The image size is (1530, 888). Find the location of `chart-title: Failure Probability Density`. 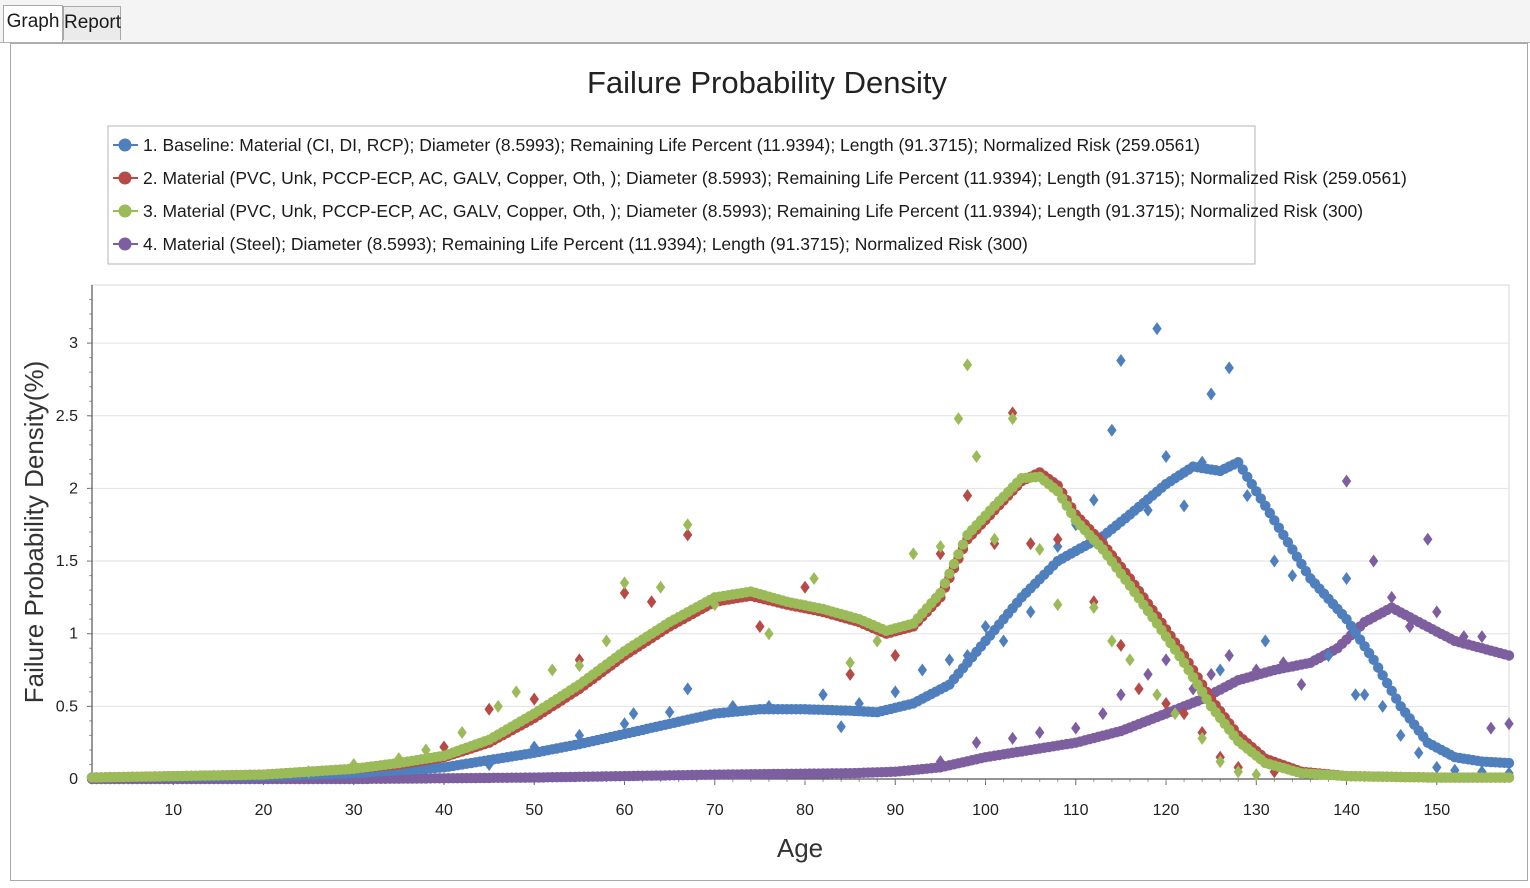

chart-title: Failure Probability Density is located at coordinates (767, 82).